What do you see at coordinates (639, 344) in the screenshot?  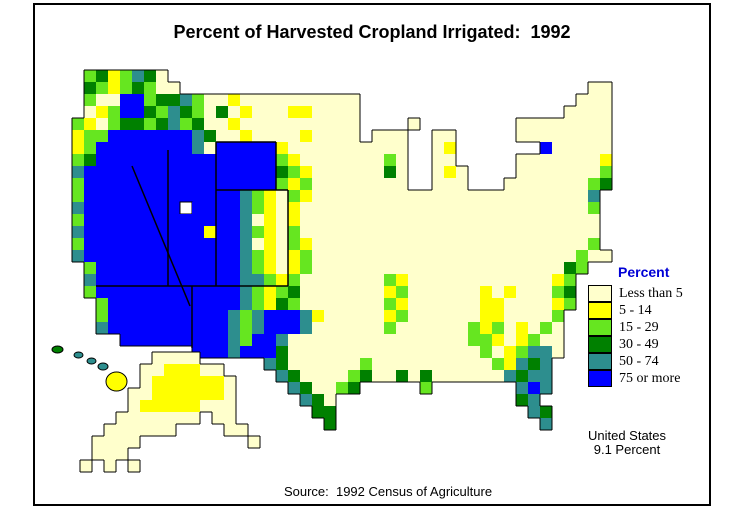 I see `legend-item-label: 30 - 49` at bounding box center [639, 344].